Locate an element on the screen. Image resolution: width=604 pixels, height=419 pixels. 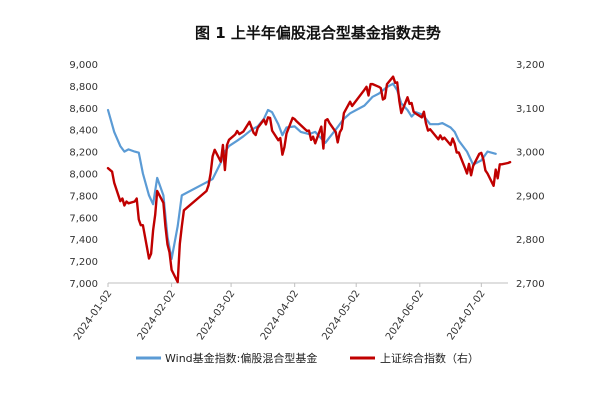
x-tick-label: 2024-01-02 is located at coordinates (93, 315).